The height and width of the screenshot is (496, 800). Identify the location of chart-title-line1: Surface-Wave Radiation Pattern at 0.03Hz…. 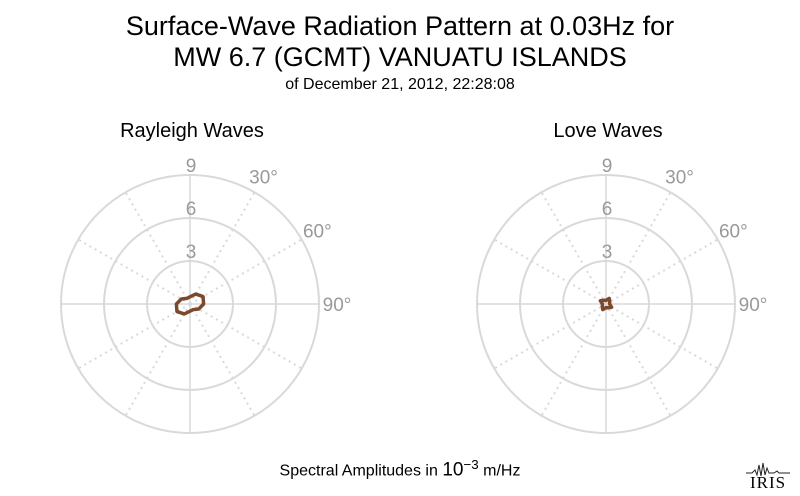
(400, 26).